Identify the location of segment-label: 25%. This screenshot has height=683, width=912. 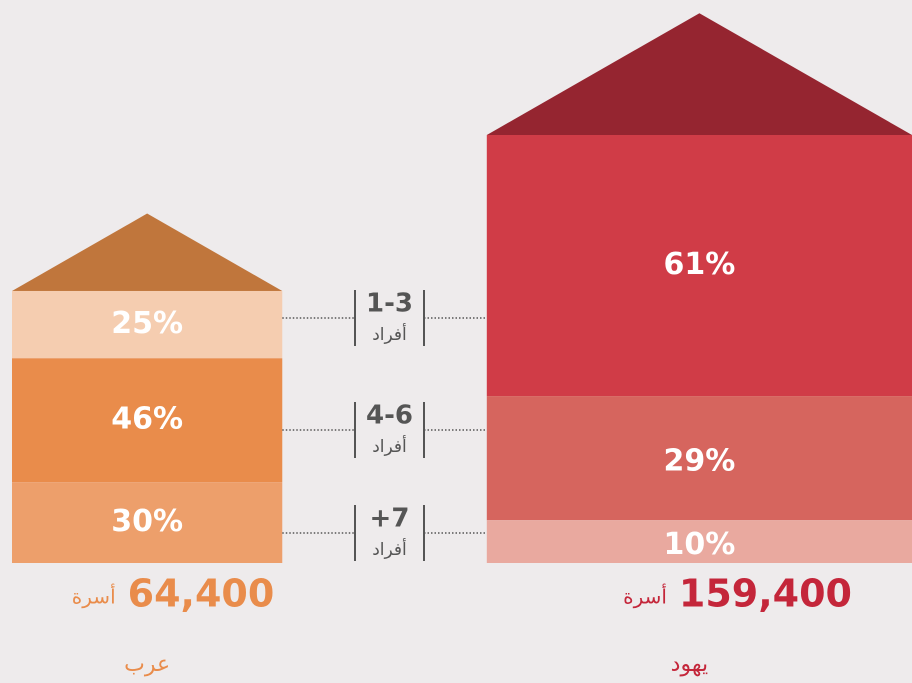
(147, 323).